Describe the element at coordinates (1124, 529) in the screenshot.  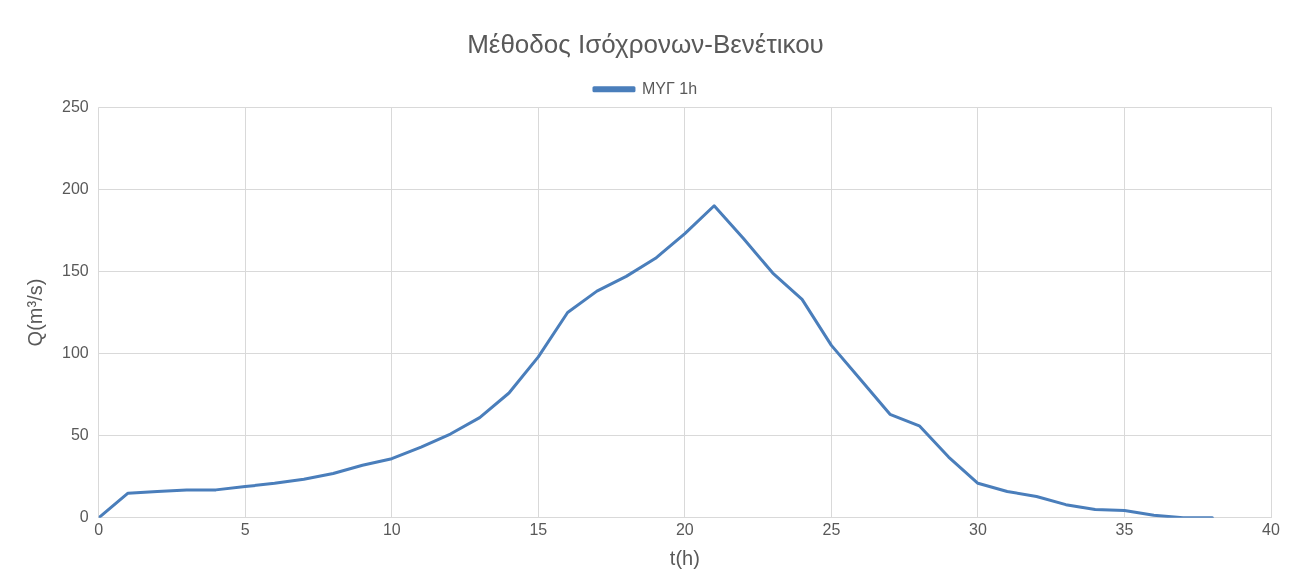
I see `x-tick-label: 35` at that location.